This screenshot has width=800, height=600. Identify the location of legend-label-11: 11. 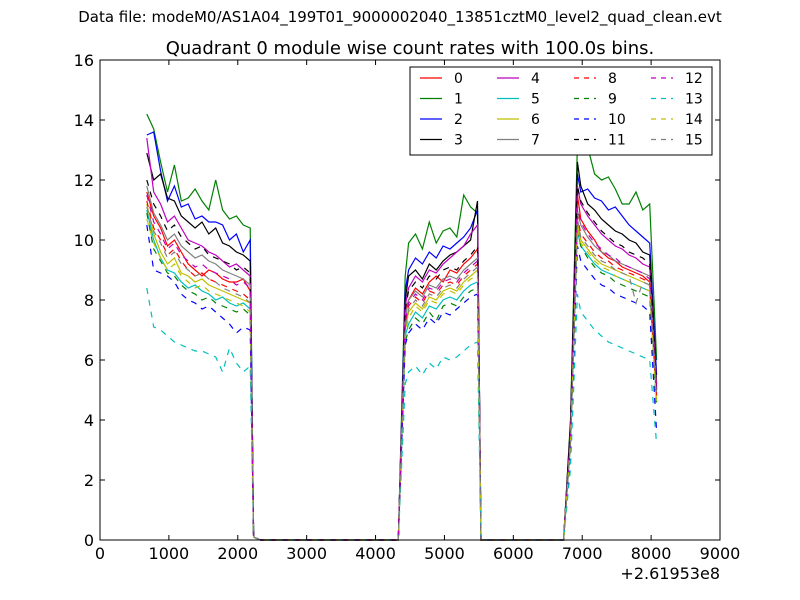
(617, 141).